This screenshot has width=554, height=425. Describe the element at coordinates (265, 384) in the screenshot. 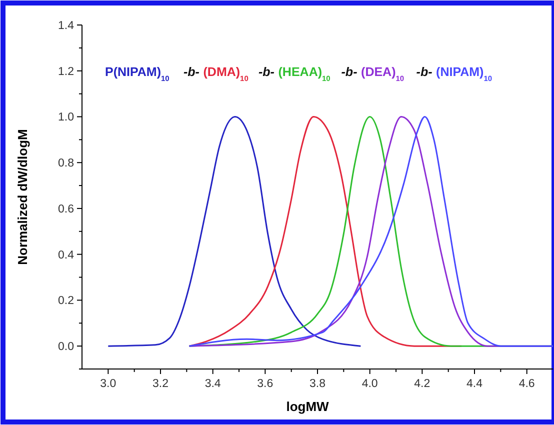

I see `x-tick-label: 3.6` at that location.